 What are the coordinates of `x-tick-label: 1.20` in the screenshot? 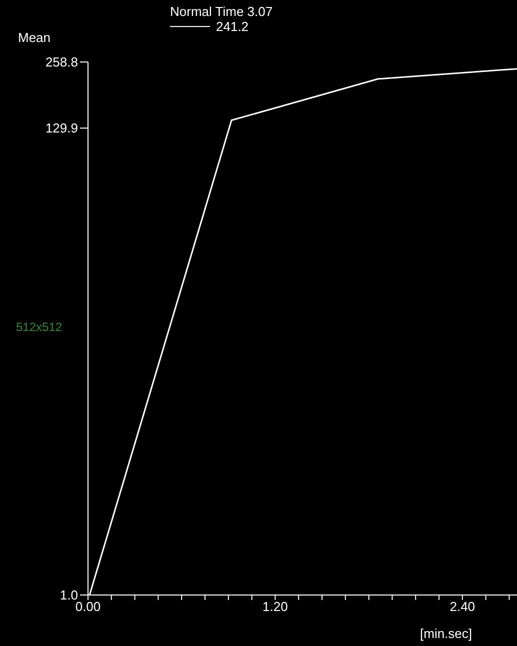 It's located at (275, 606).